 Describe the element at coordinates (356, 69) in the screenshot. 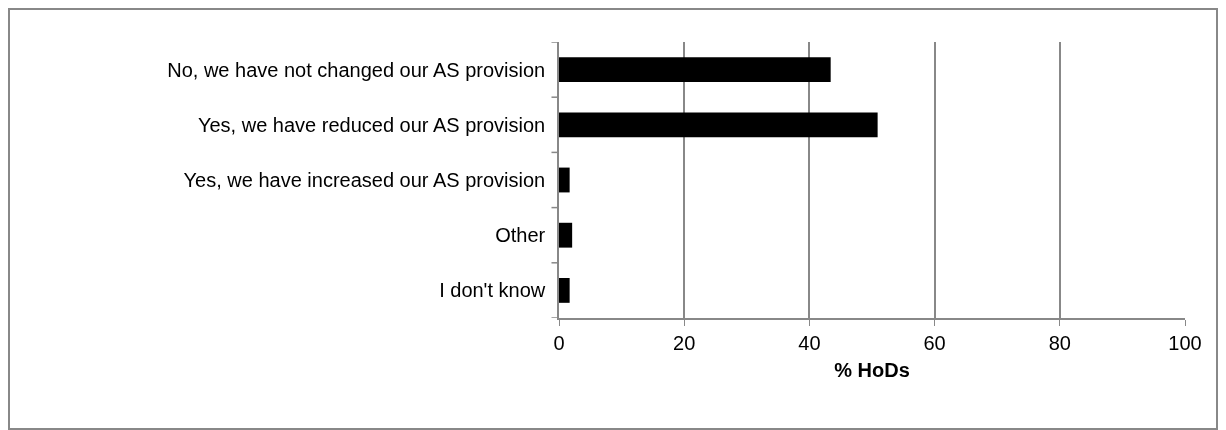

I see `y-tick-label: No, we have not changed our AS provision` at that location.